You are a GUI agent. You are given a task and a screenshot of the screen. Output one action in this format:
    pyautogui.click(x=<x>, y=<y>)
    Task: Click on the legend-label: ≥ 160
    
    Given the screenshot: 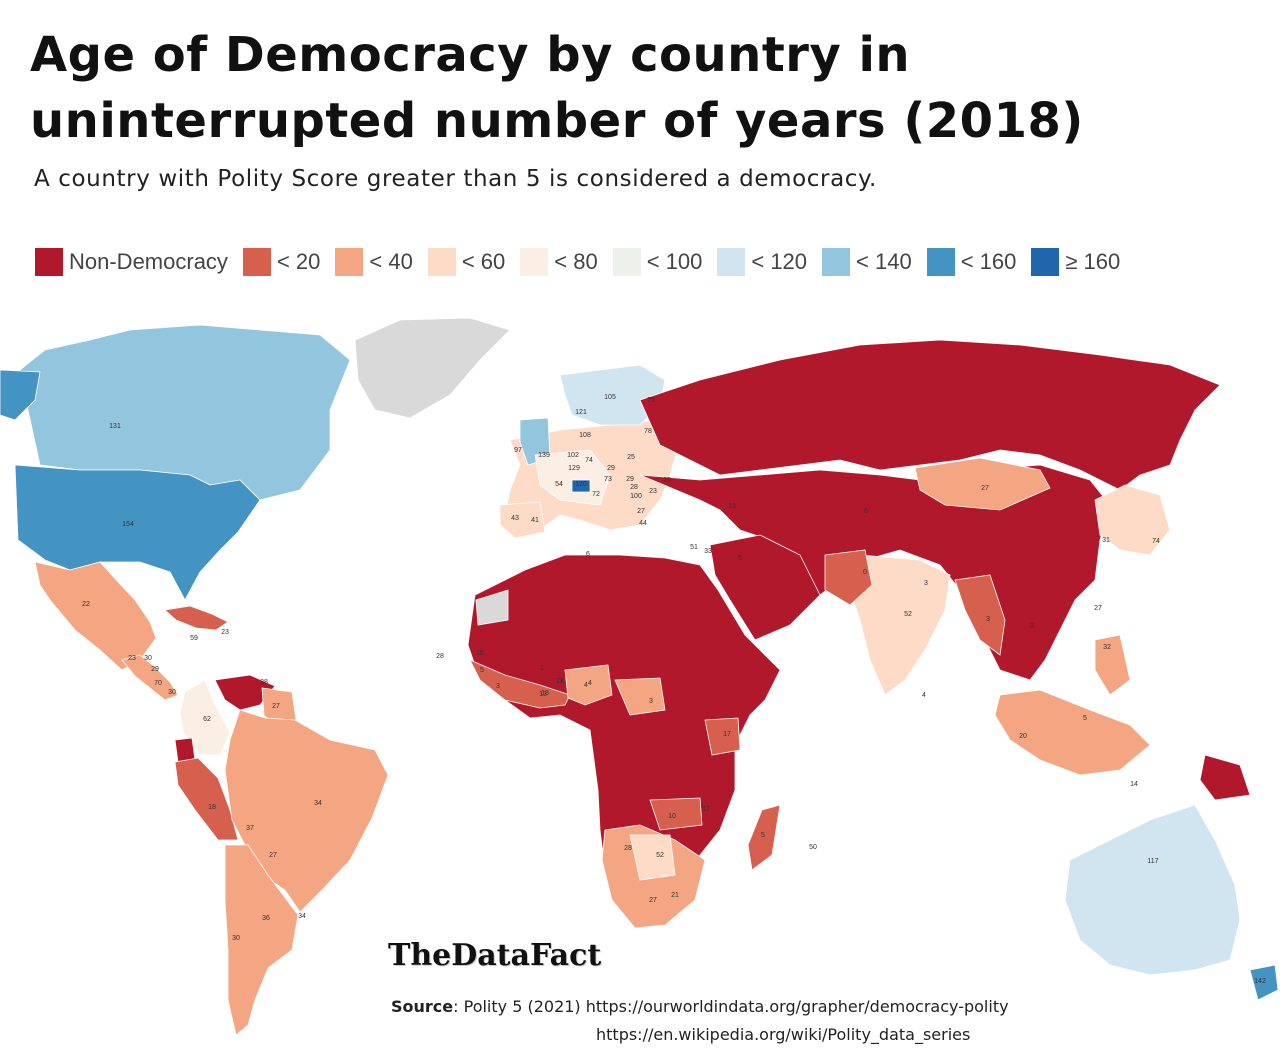 What is the action you would take?
    pyautogui.click(x=1093, y=261)
    